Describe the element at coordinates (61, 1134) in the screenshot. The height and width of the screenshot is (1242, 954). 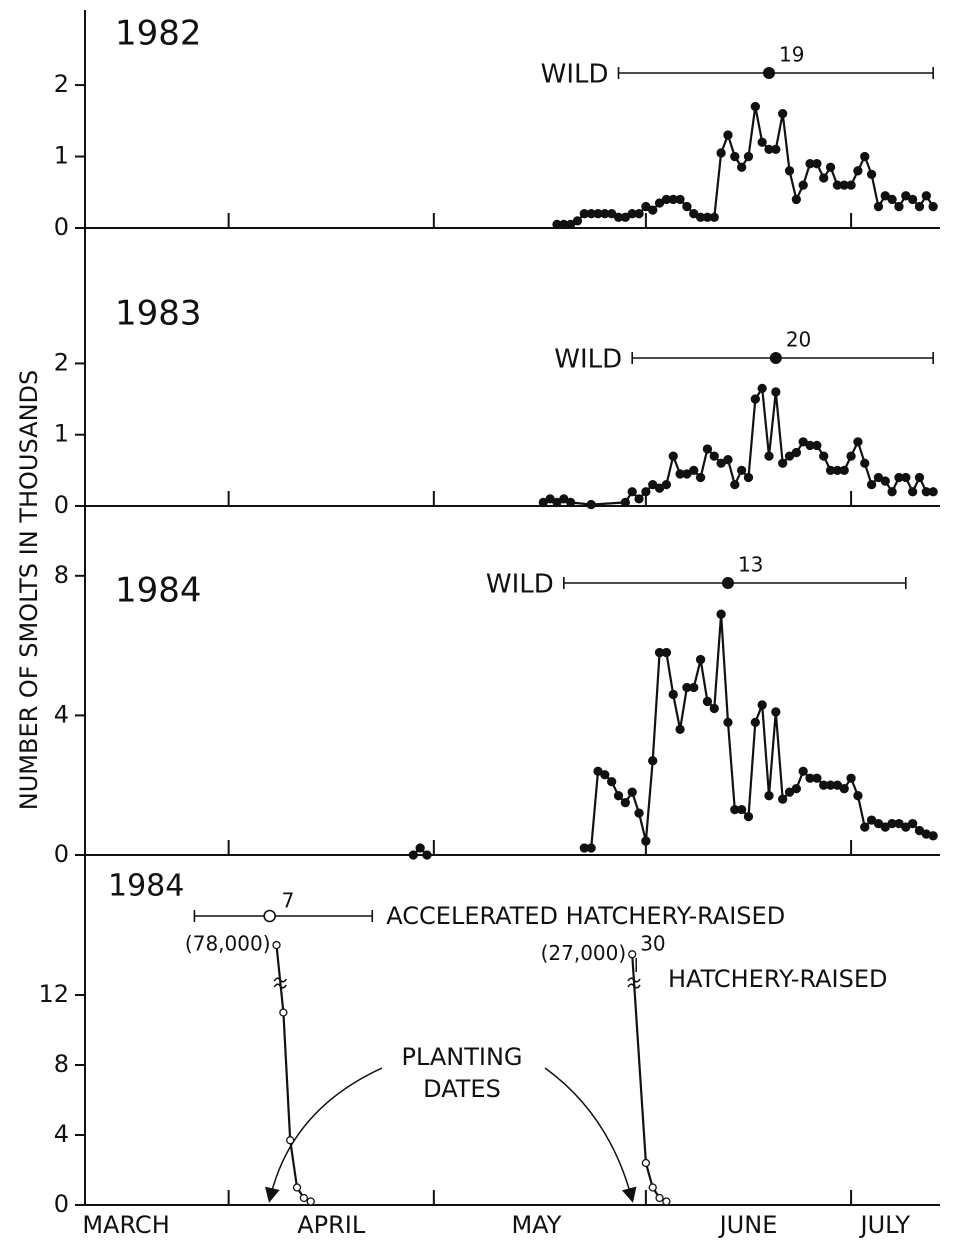
I see `y-tick-label: 4` at that location.